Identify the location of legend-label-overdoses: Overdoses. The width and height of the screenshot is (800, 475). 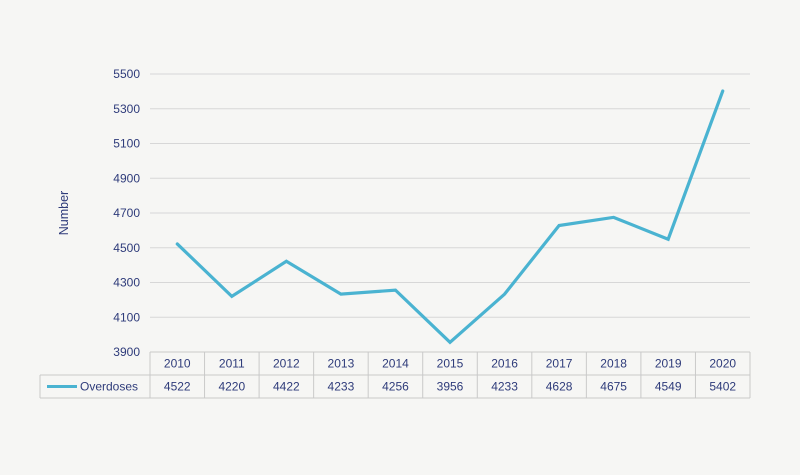
(109, 387).